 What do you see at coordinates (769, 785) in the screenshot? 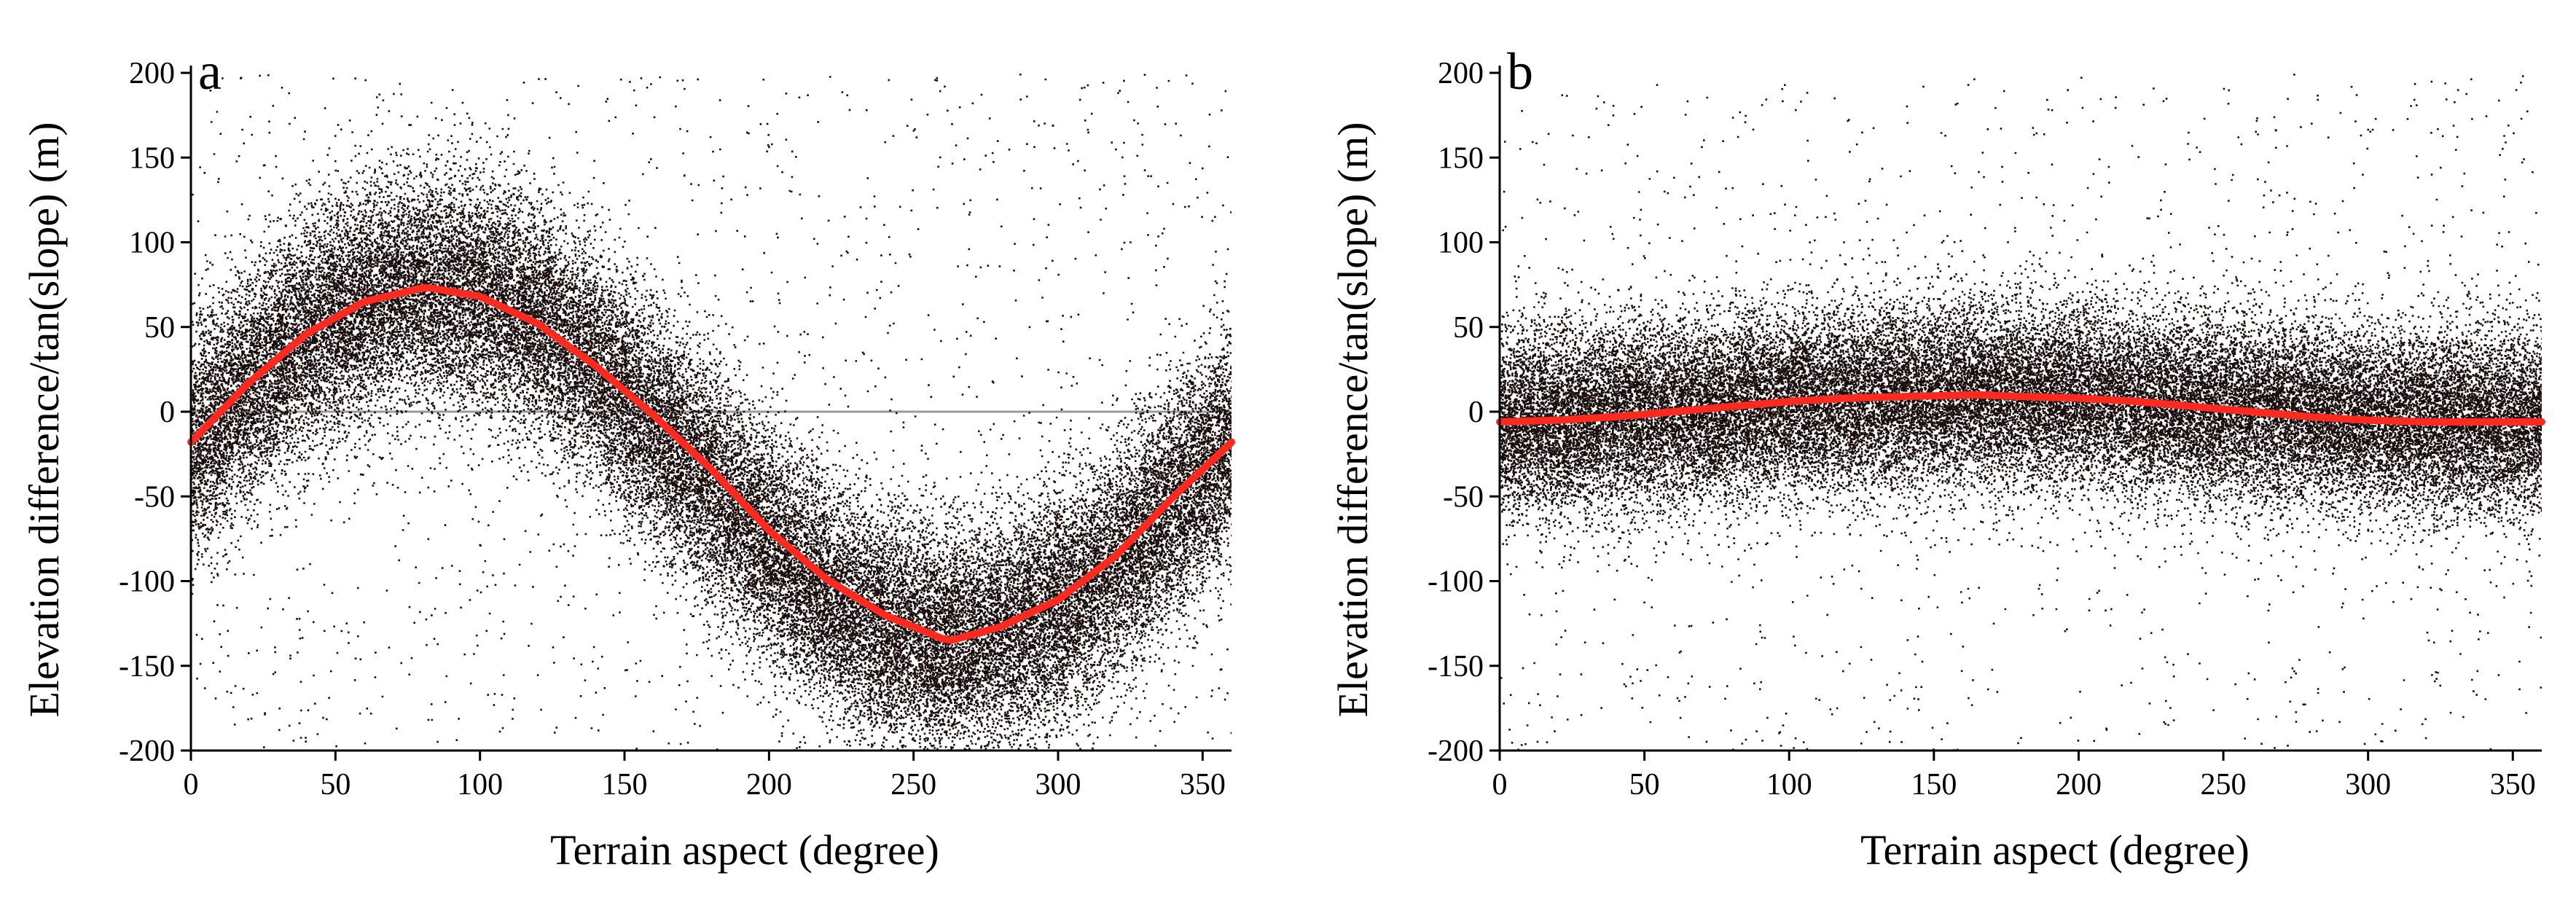
I see `x-tick-label-a-200: 200` at bounding box center [769, 785].